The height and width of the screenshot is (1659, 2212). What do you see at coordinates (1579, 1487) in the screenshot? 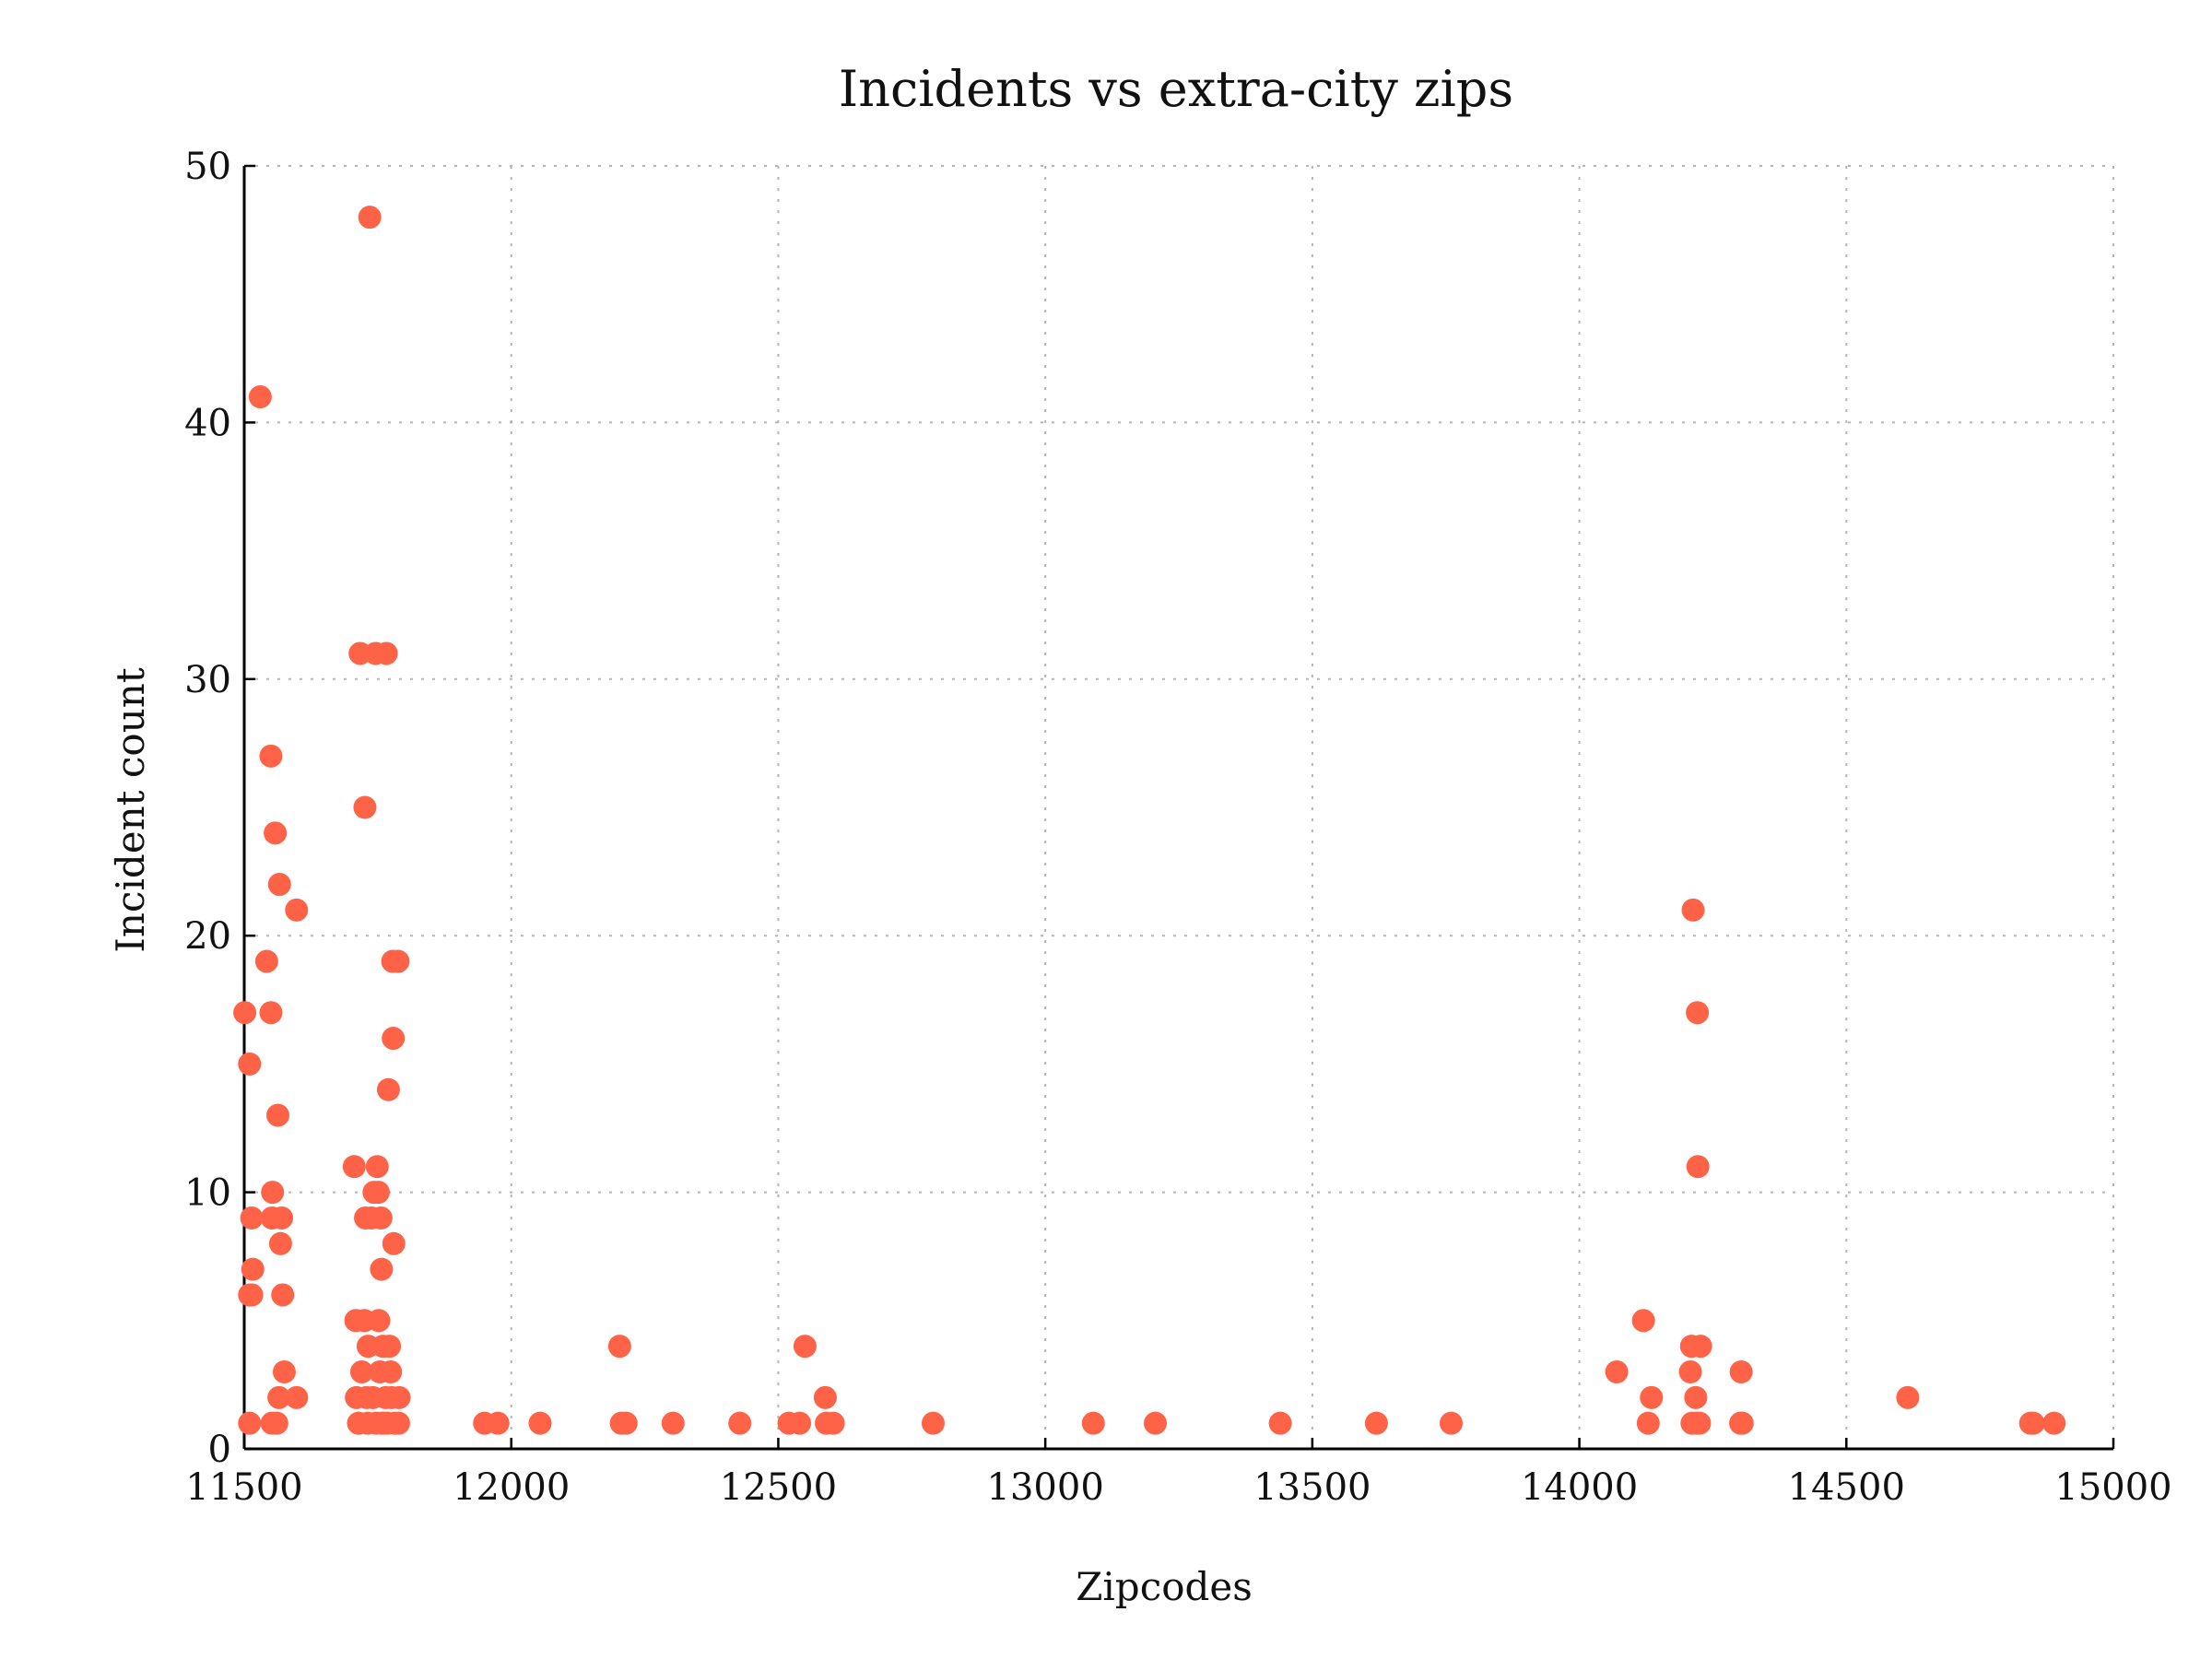
I see `x-tick-label-14000: 14000` at bounding box center [1579, 1487].